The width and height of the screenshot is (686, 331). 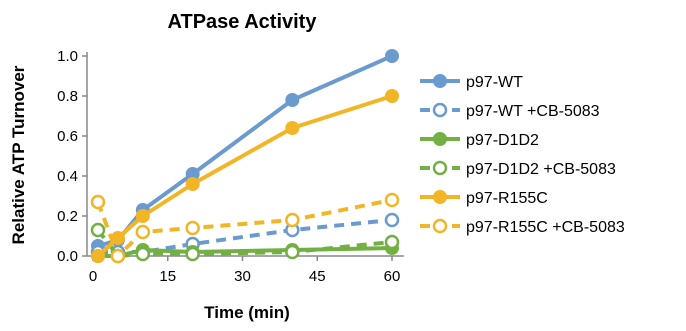 What do you see at coordinates (67, 96) in the screenshot?
I see `y-tick-label: 0.8` at bounding box center [67, 96].